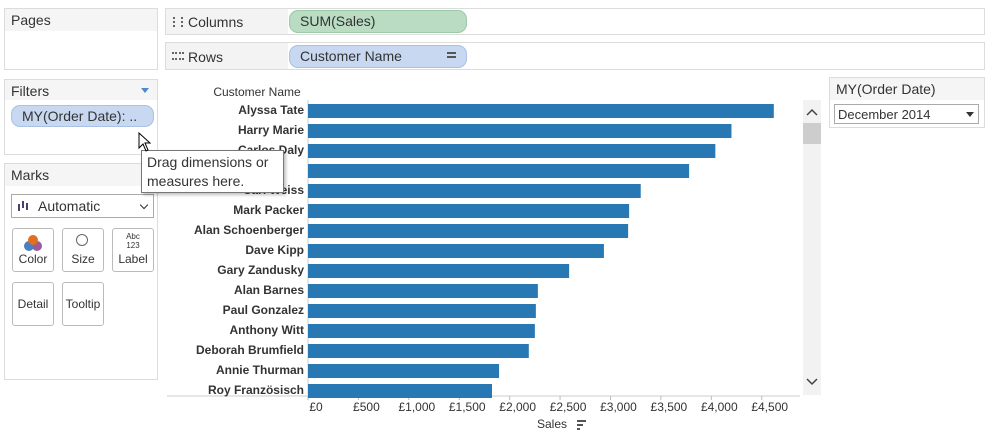 The image size is (992, 439). Describe the element at coordinates (378, 56) in the screenshot. I see `pill: Customer Name` at that location.